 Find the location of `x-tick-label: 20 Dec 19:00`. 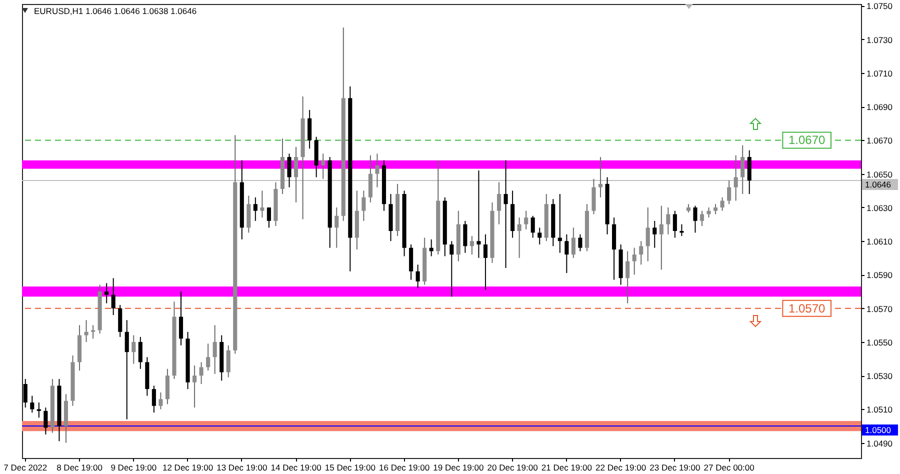

x-tick-label: 20 Dec 19:00 is located at coordinates (512, 467).